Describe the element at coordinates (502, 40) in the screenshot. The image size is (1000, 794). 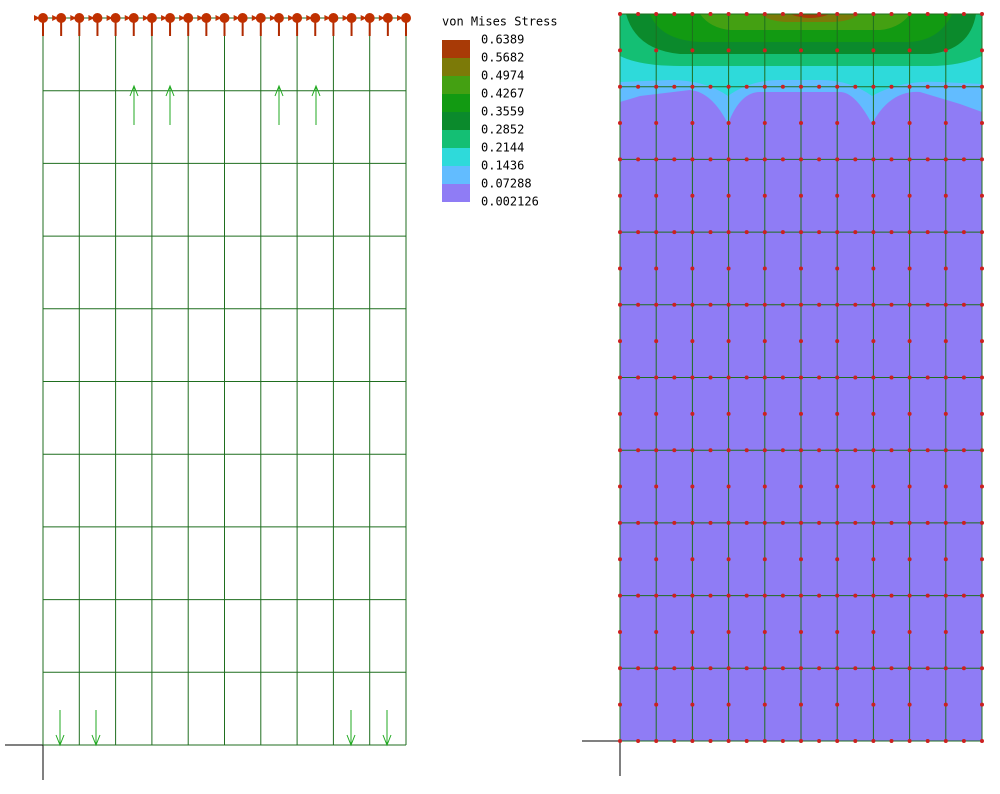
I see `legend-label: 0.6389` at that location.